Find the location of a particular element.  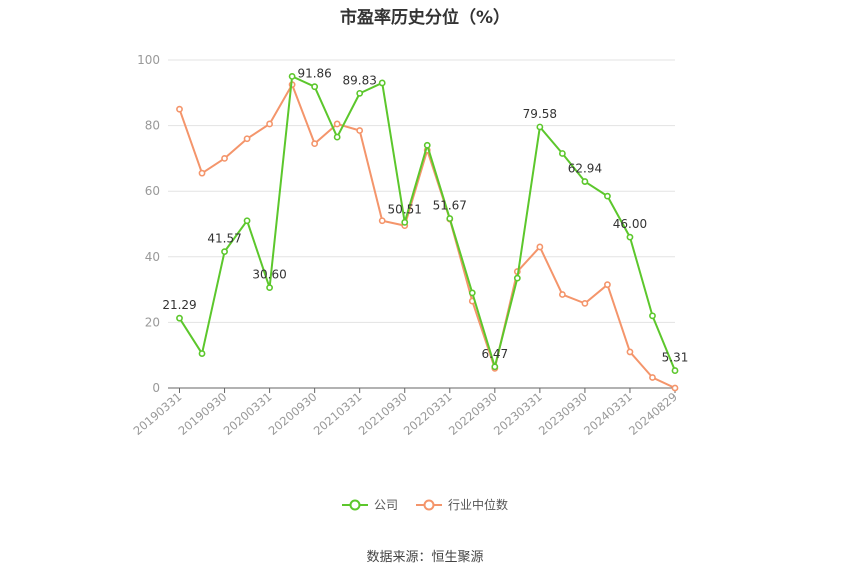

y-tick-label: 40 is located at coordinates (152, 257).